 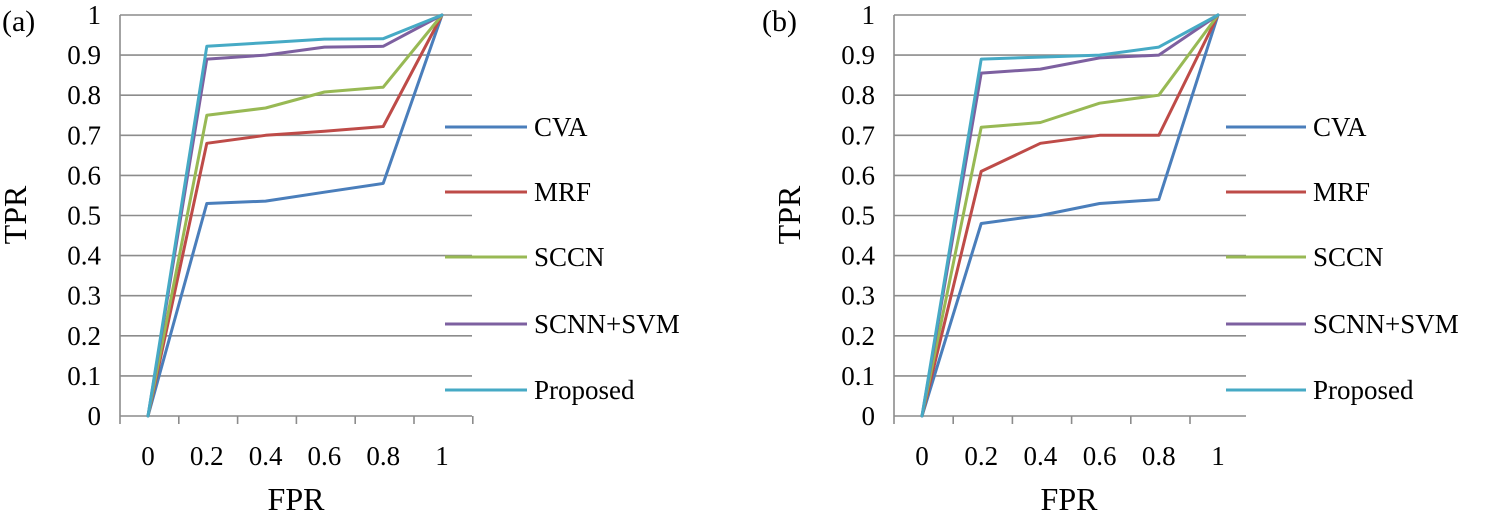 I want to click on panel-label: (a), so click(x=18, y=21).